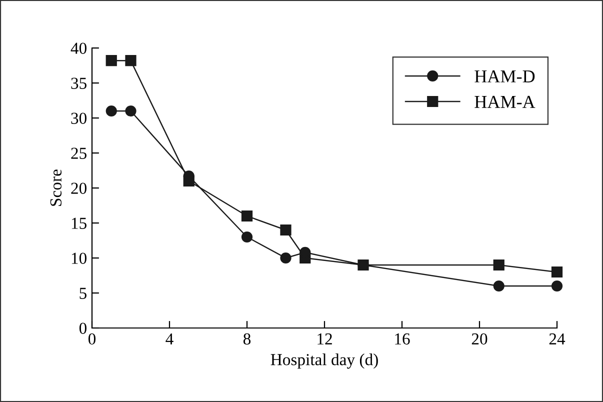 The image size is (603, 402). I want to click on x-tick-label: 4, so click(170, 338).